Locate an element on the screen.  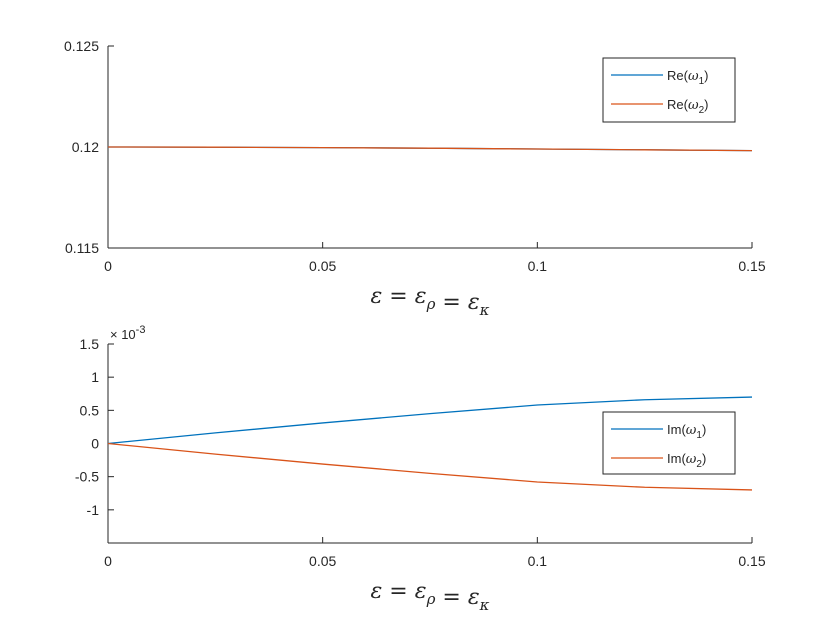
y-tick-label: 0.12 is located at coordinates (85, 147).